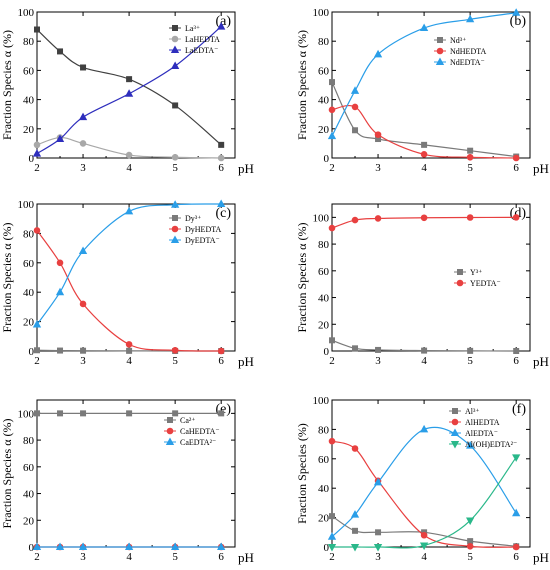 This screenshot has height=570, width=550. I want to click on legend-label: Nd³⁺, so click(458, 40).